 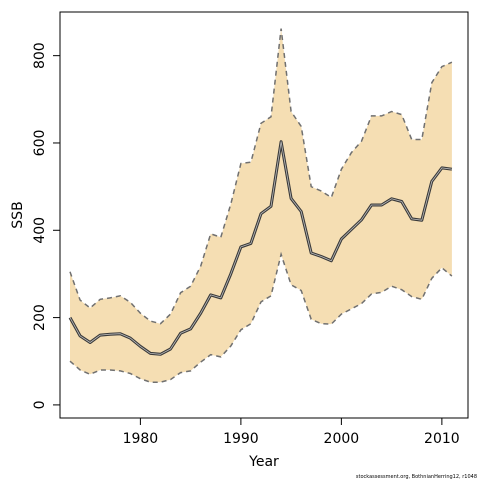 I want to click on x-tick-label: 1990, so click(x=241, y=439).